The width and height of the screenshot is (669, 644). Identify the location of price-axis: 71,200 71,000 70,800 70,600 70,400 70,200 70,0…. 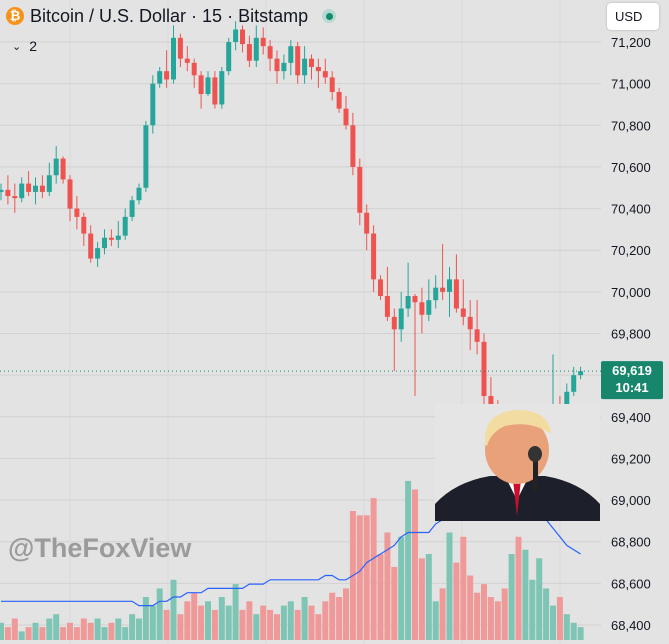
(631, 334).